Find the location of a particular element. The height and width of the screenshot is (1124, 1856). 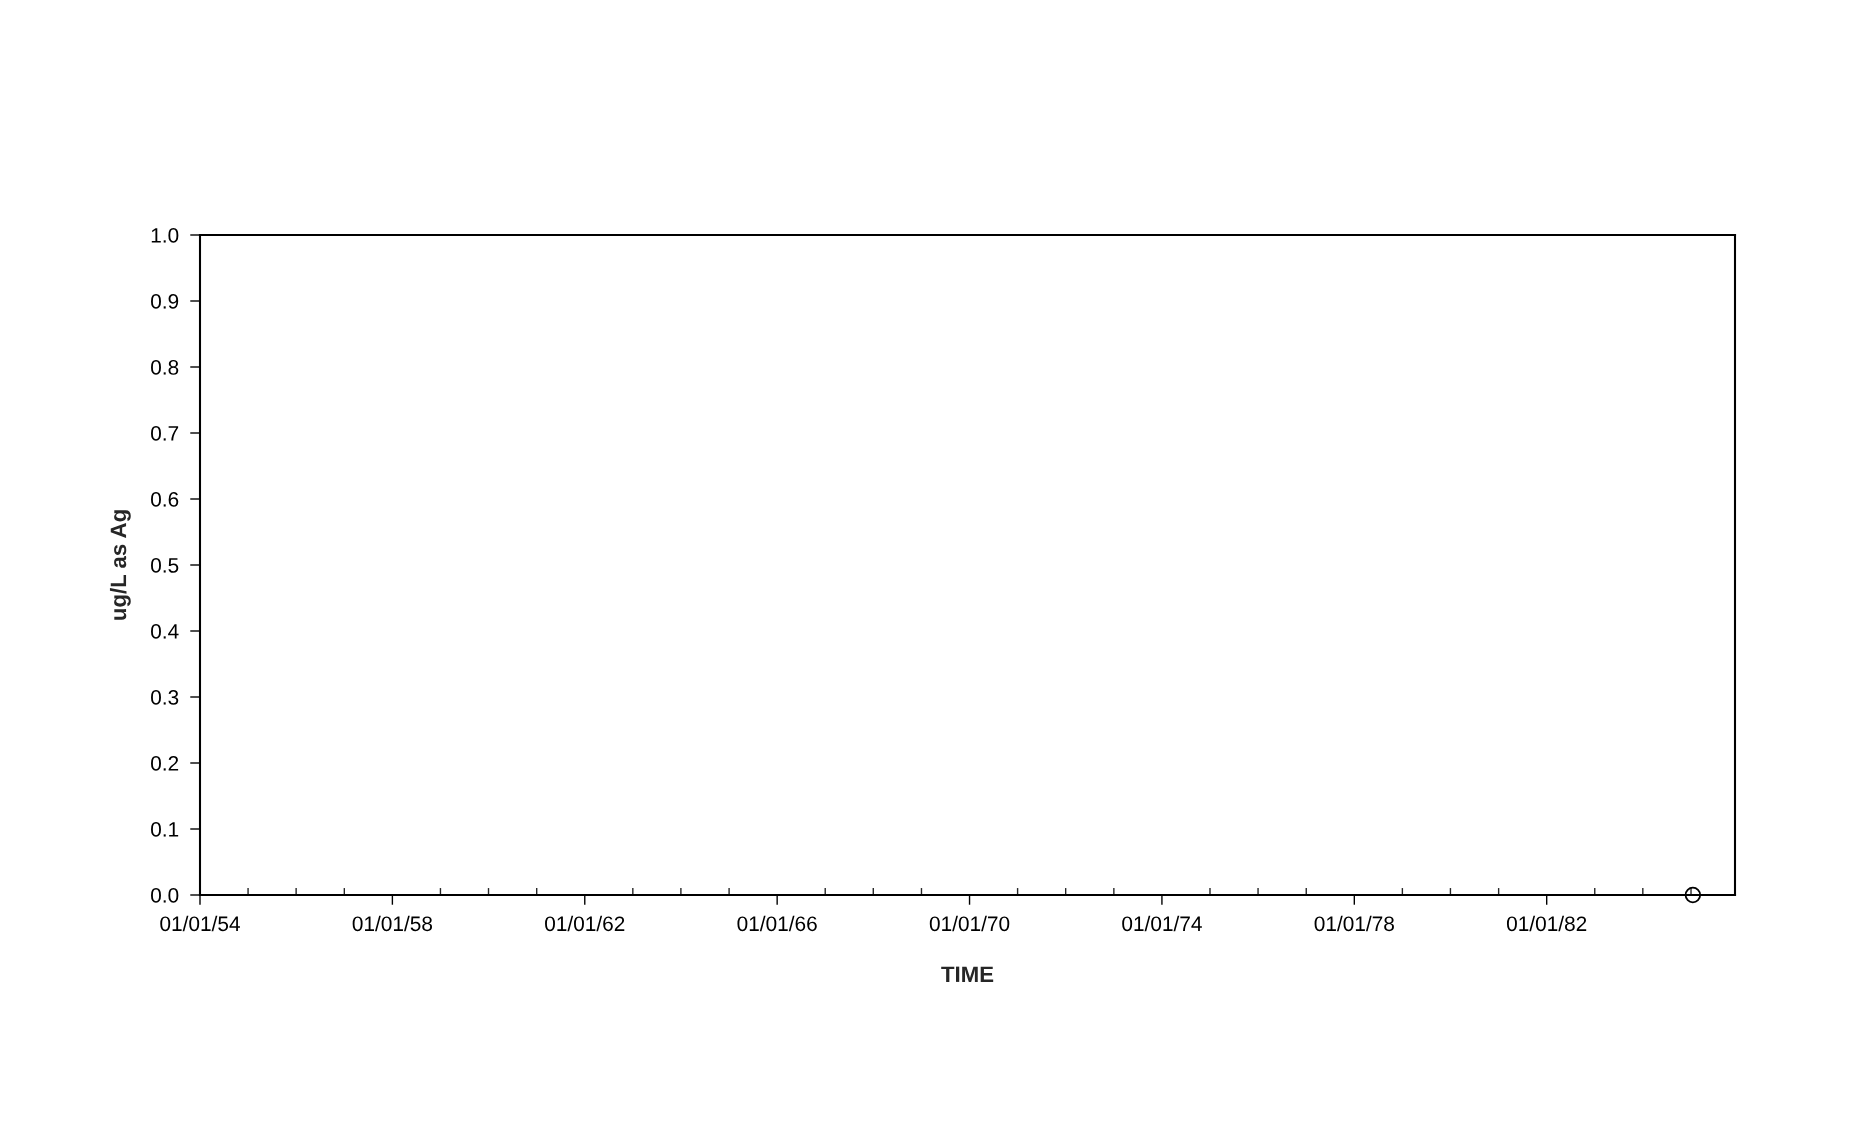

y-tick-label: 0.4 is located at coordinates (165, 631).